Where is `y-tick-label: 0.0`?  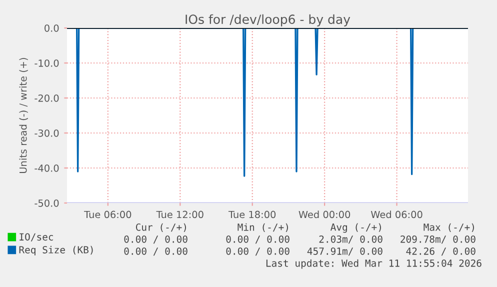
y-tick-label: 0.0 is located at coordinates (51, 28).